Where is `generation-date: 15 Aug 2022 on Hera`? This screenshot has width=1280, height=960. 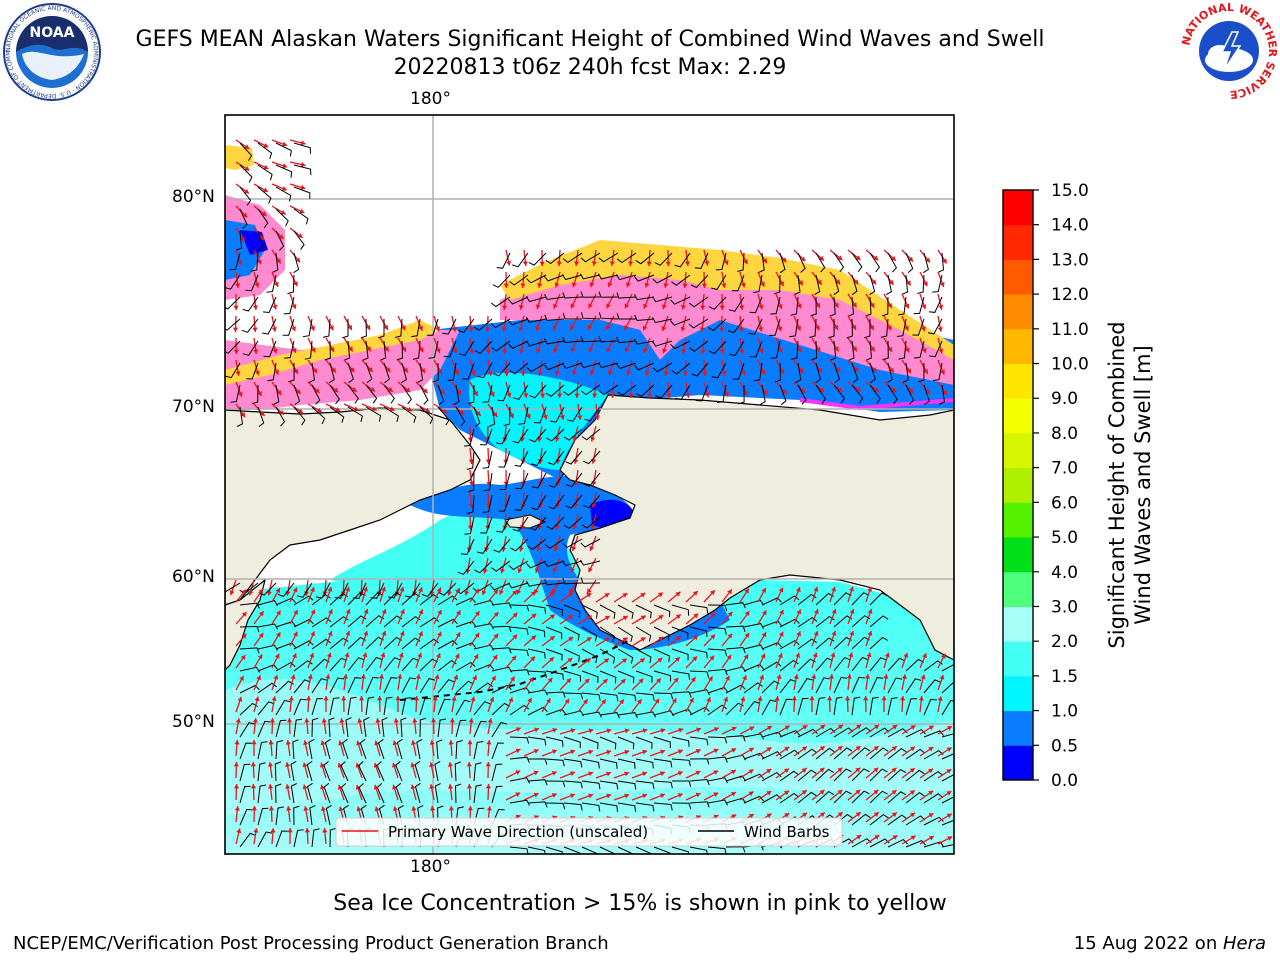
generation-date: 15 Aug 2022 on Hera is located at coordinates (1170, 943).